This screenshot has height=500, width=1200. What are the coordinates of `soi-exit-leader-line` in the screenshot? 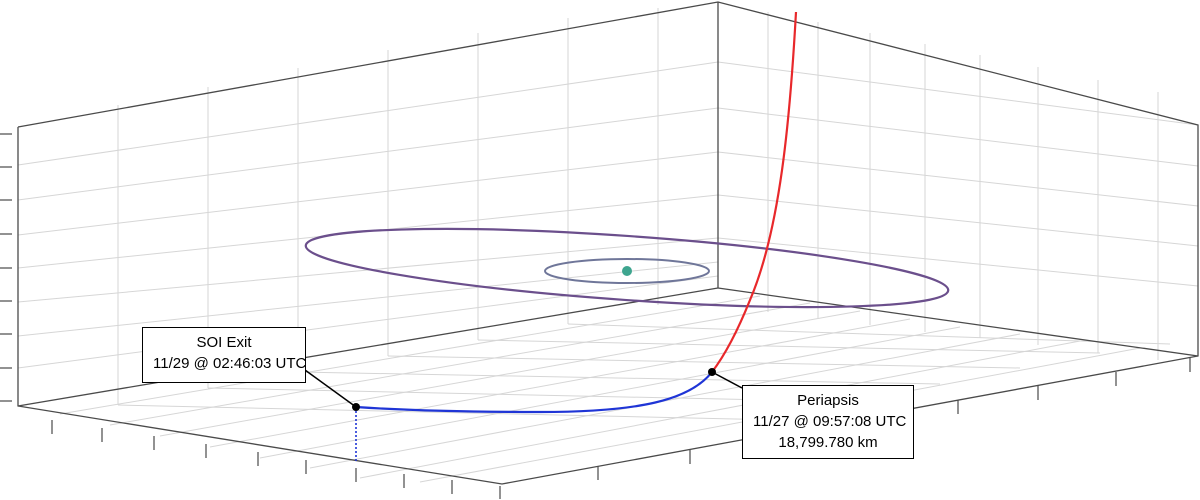 It's located at (330, 388).